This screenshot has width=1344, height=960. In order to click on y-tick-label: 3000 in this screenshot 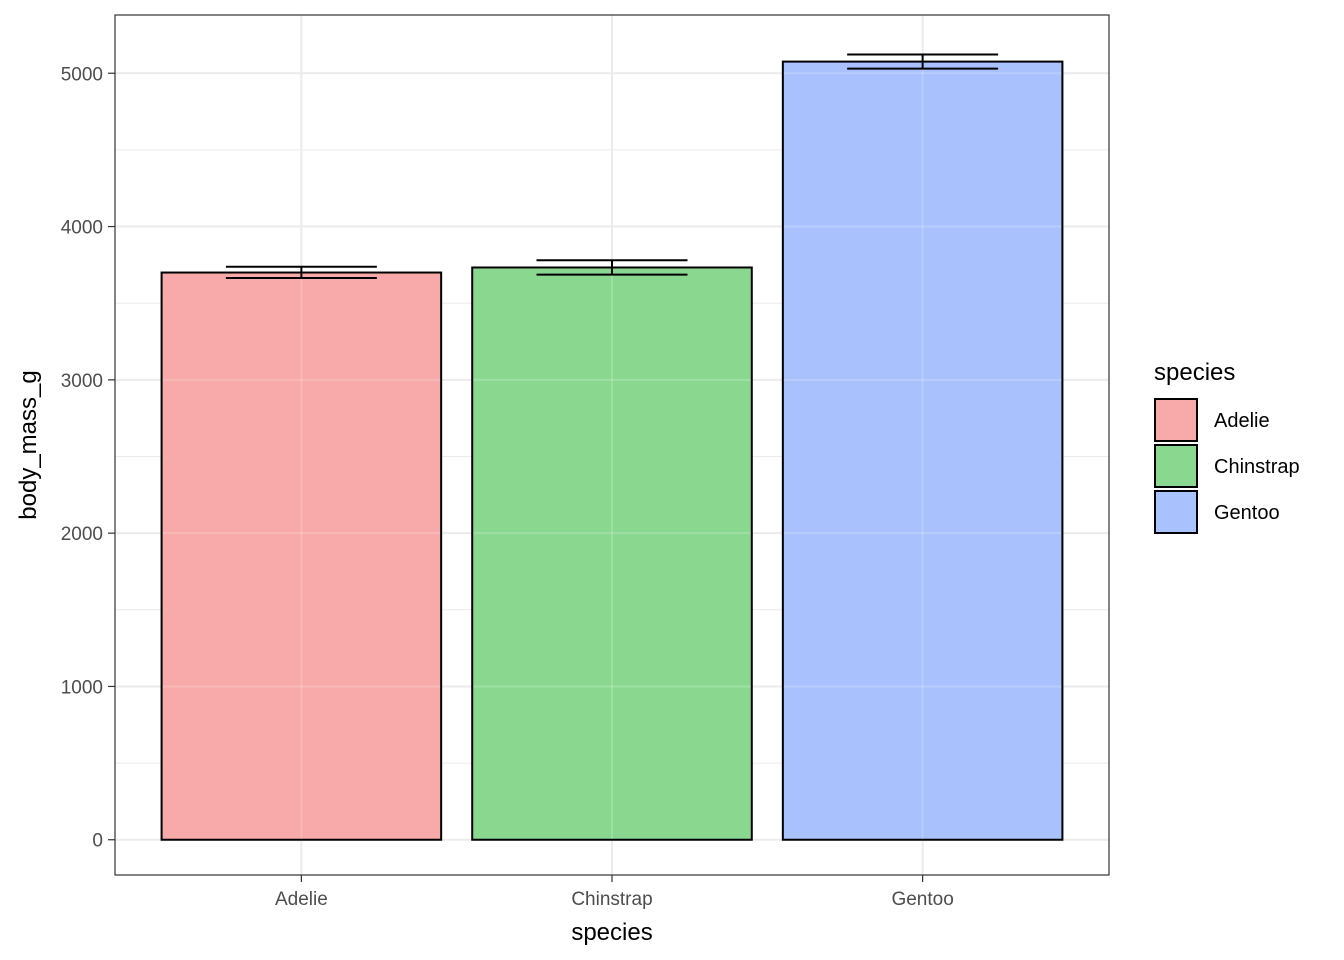, I will do `click(82, 381)`.